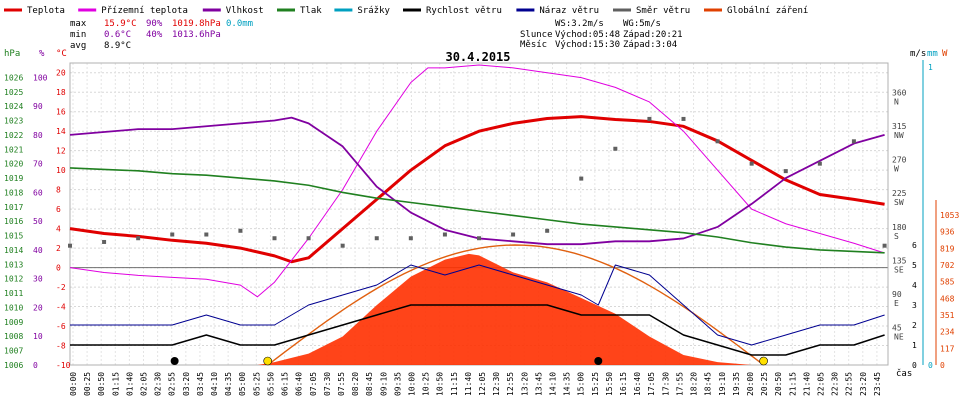 Image resolution: width=966 pixels, height=404 pixels. I want to click on temperature-tick-label: 2, so click(58, 248).